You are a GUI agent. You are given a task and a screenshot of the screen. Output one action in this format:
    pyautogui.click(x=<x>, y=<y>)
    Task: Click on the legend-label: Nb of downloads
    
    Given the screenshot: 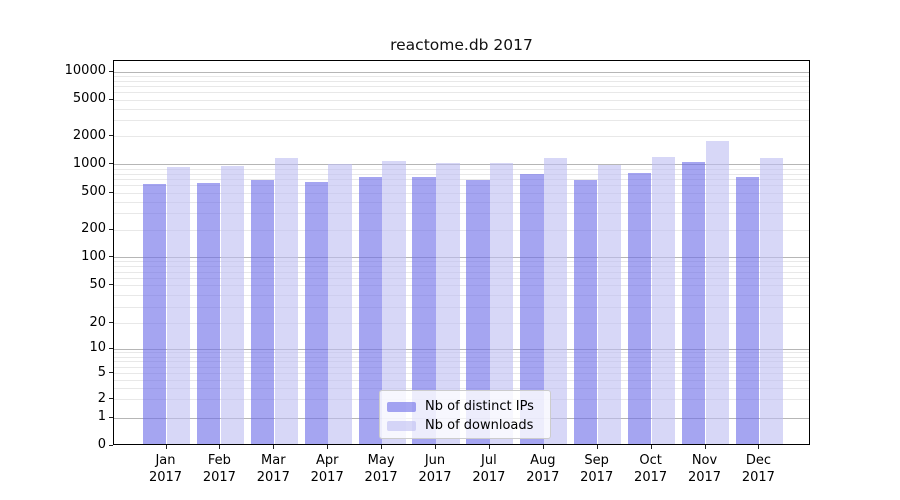 What is the action you would take?
    pyautogui.click(x=479, y=425)
    